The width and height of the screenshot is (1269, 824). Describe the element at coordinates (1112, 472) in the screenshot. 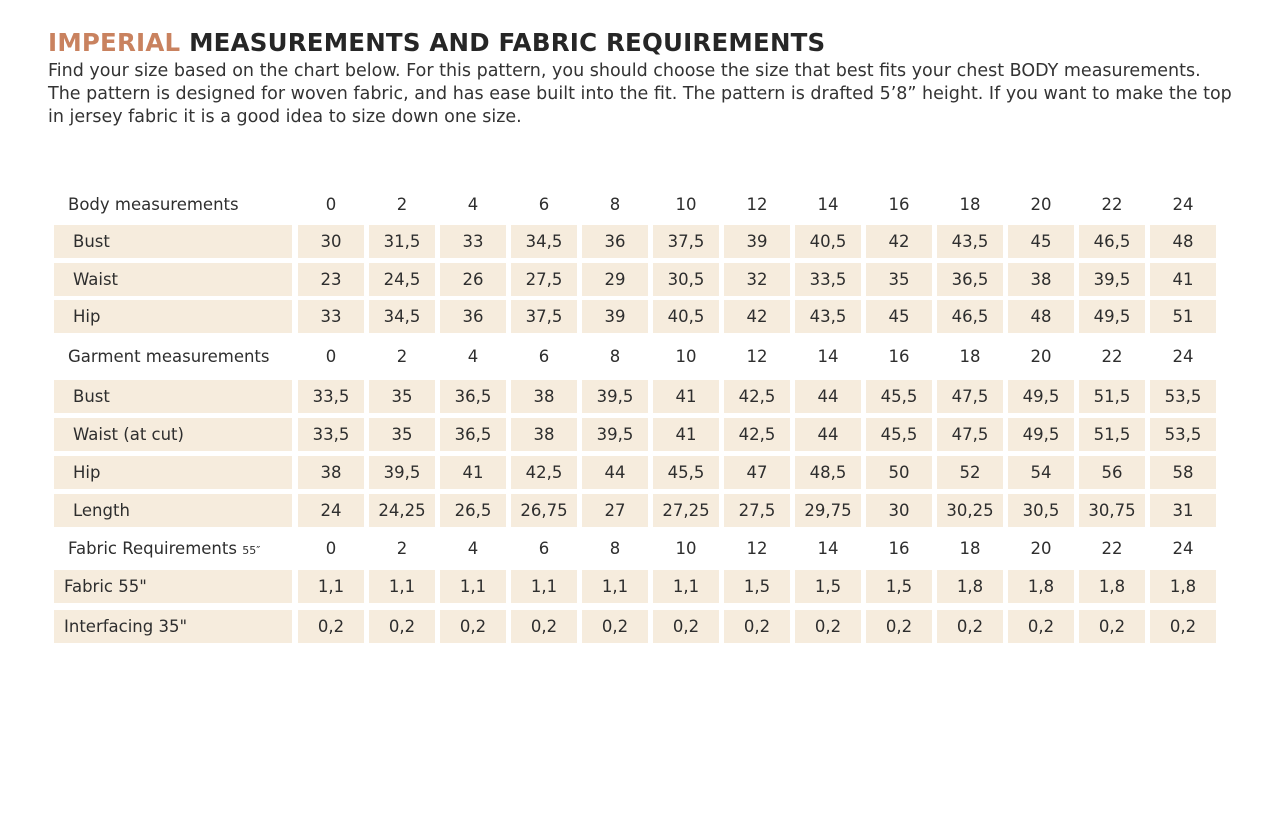

I see `table-cell: 56` at that location.